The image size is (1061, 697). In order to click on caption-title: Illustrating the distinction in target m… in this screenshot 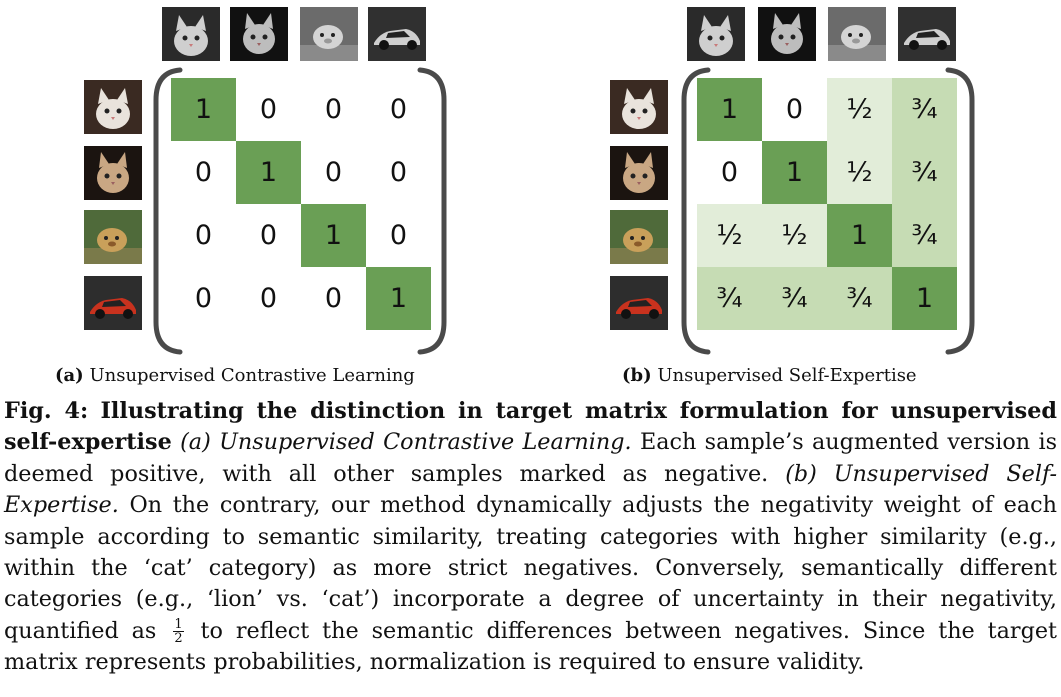, I will do `click(531, 427)`.